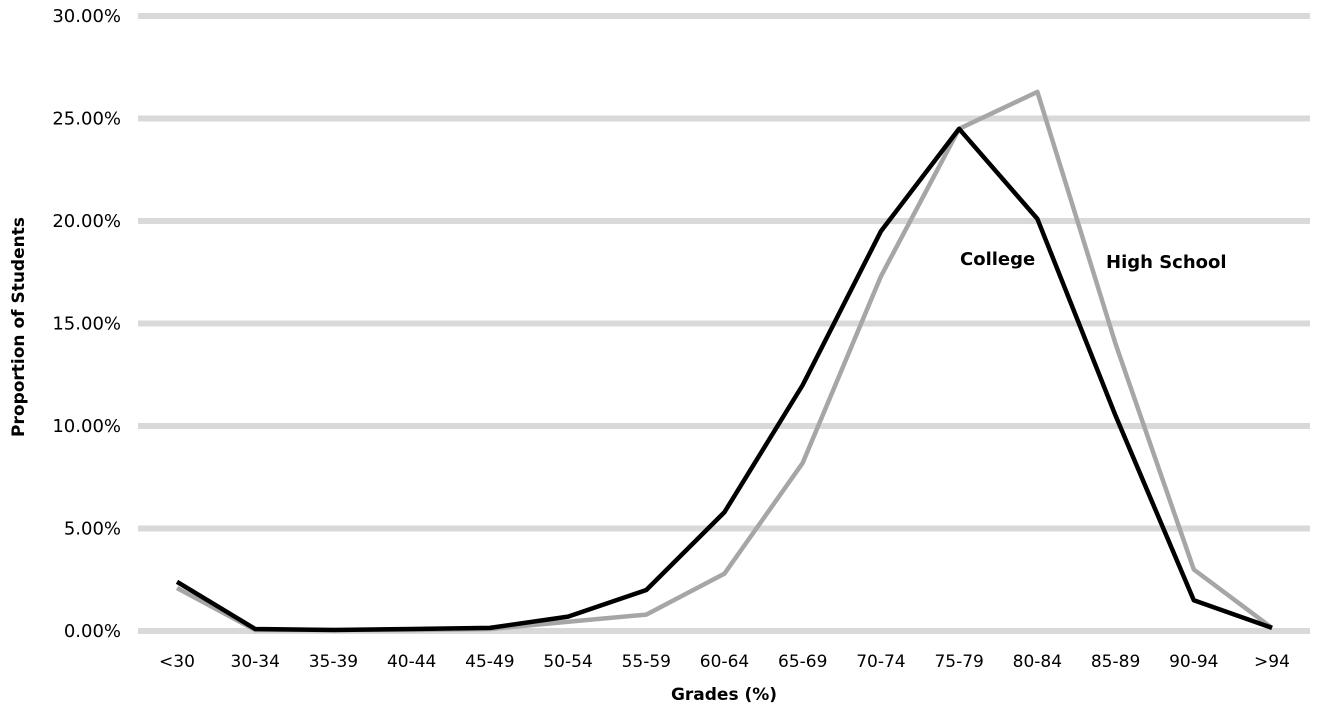 The width and height of the screenshot is (1317, 708). Describe the element at coordinates (997, 259) in the screenshot. I see `college-series-label: College` at that location.